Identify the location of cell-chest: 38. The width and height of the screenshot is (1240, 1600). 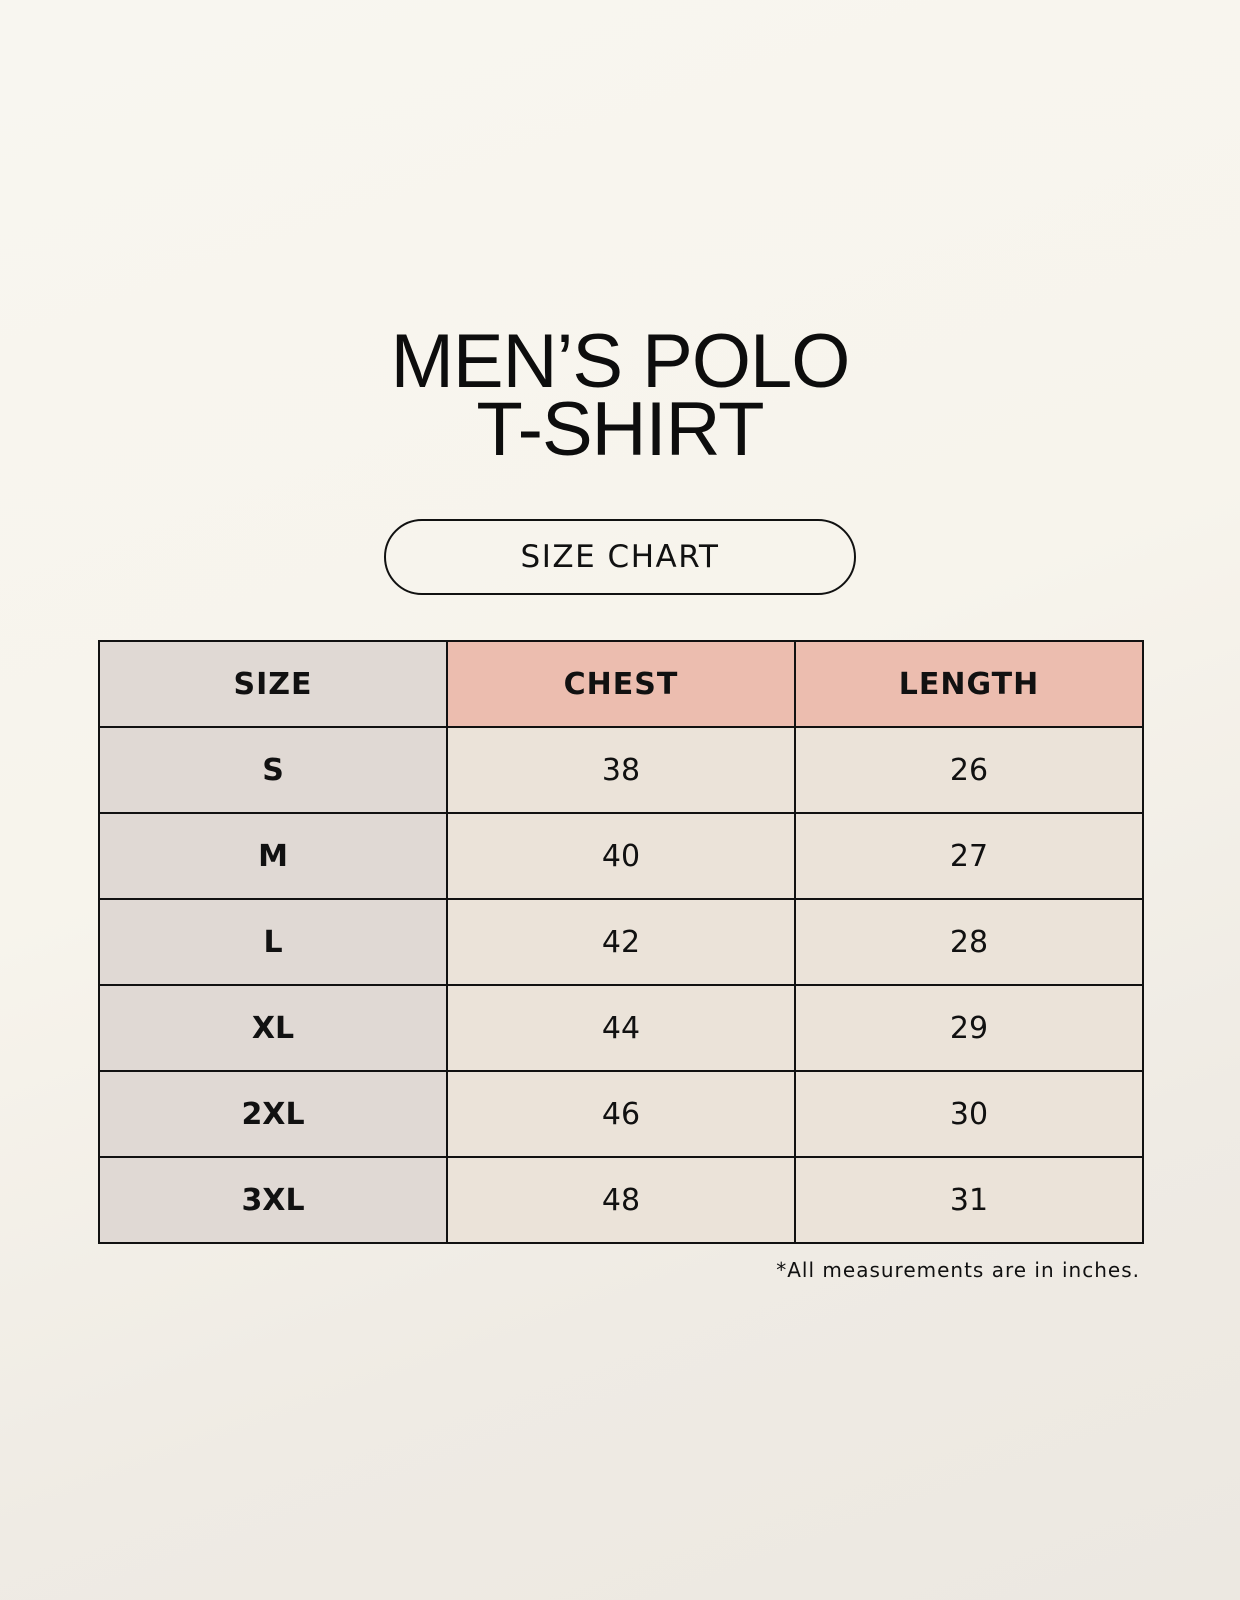
(621, 770).